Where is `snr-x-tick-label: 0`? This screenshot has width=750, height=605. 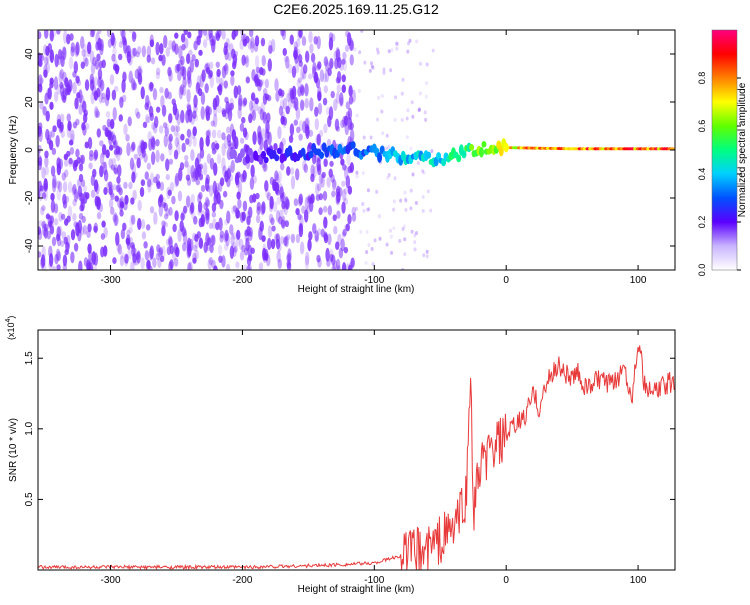
snr-x-tick-label: 0 is located at coordinates (506, 580).